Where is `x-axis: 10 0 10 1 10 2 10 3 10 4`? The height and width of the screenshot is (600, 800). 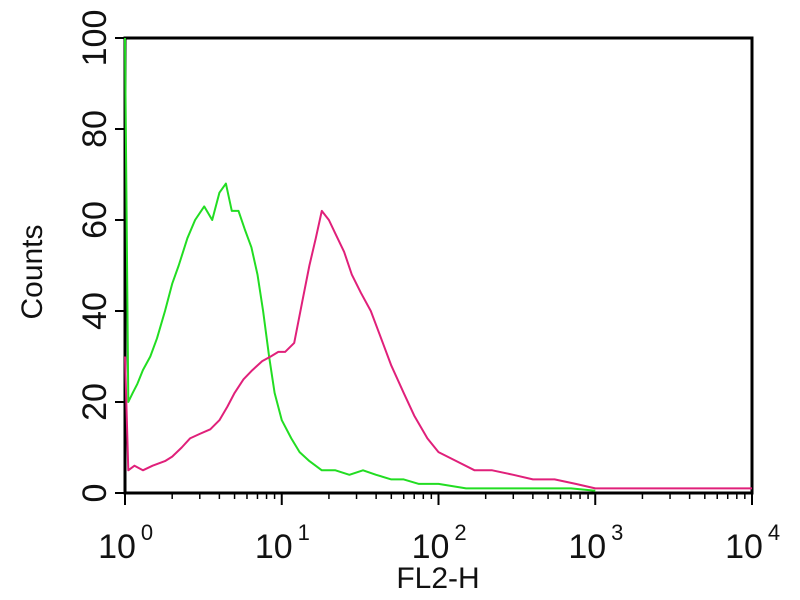
x-axis: 10 0 10 1 10 2 10 3 10 4 is located at coordinates (439, 529).